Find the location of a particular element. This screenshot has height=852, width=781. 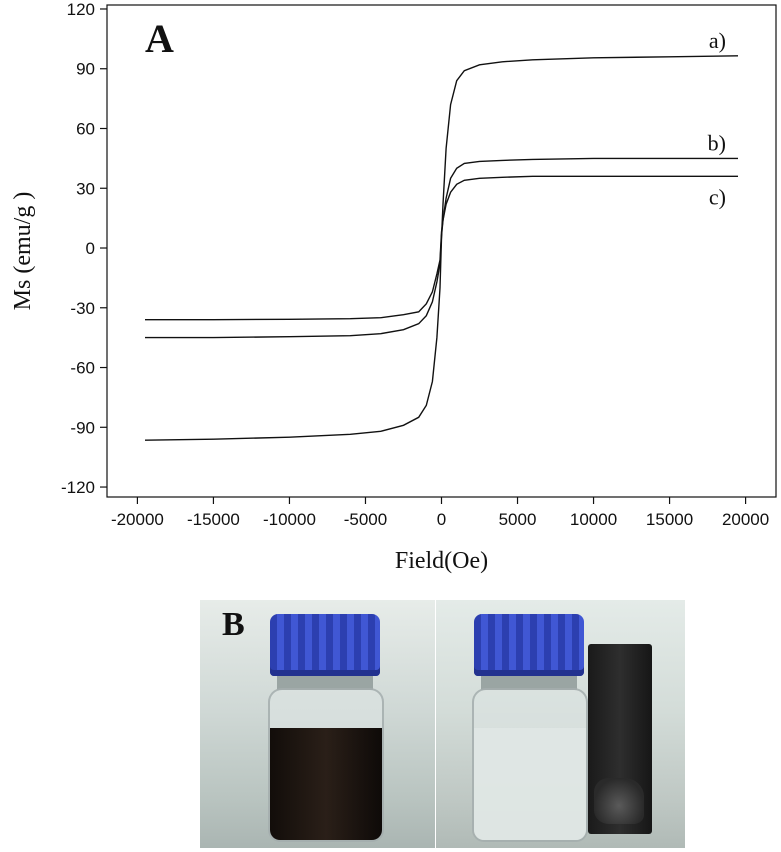

x-tick-label: 10000 is located at coordinates (593, 519).